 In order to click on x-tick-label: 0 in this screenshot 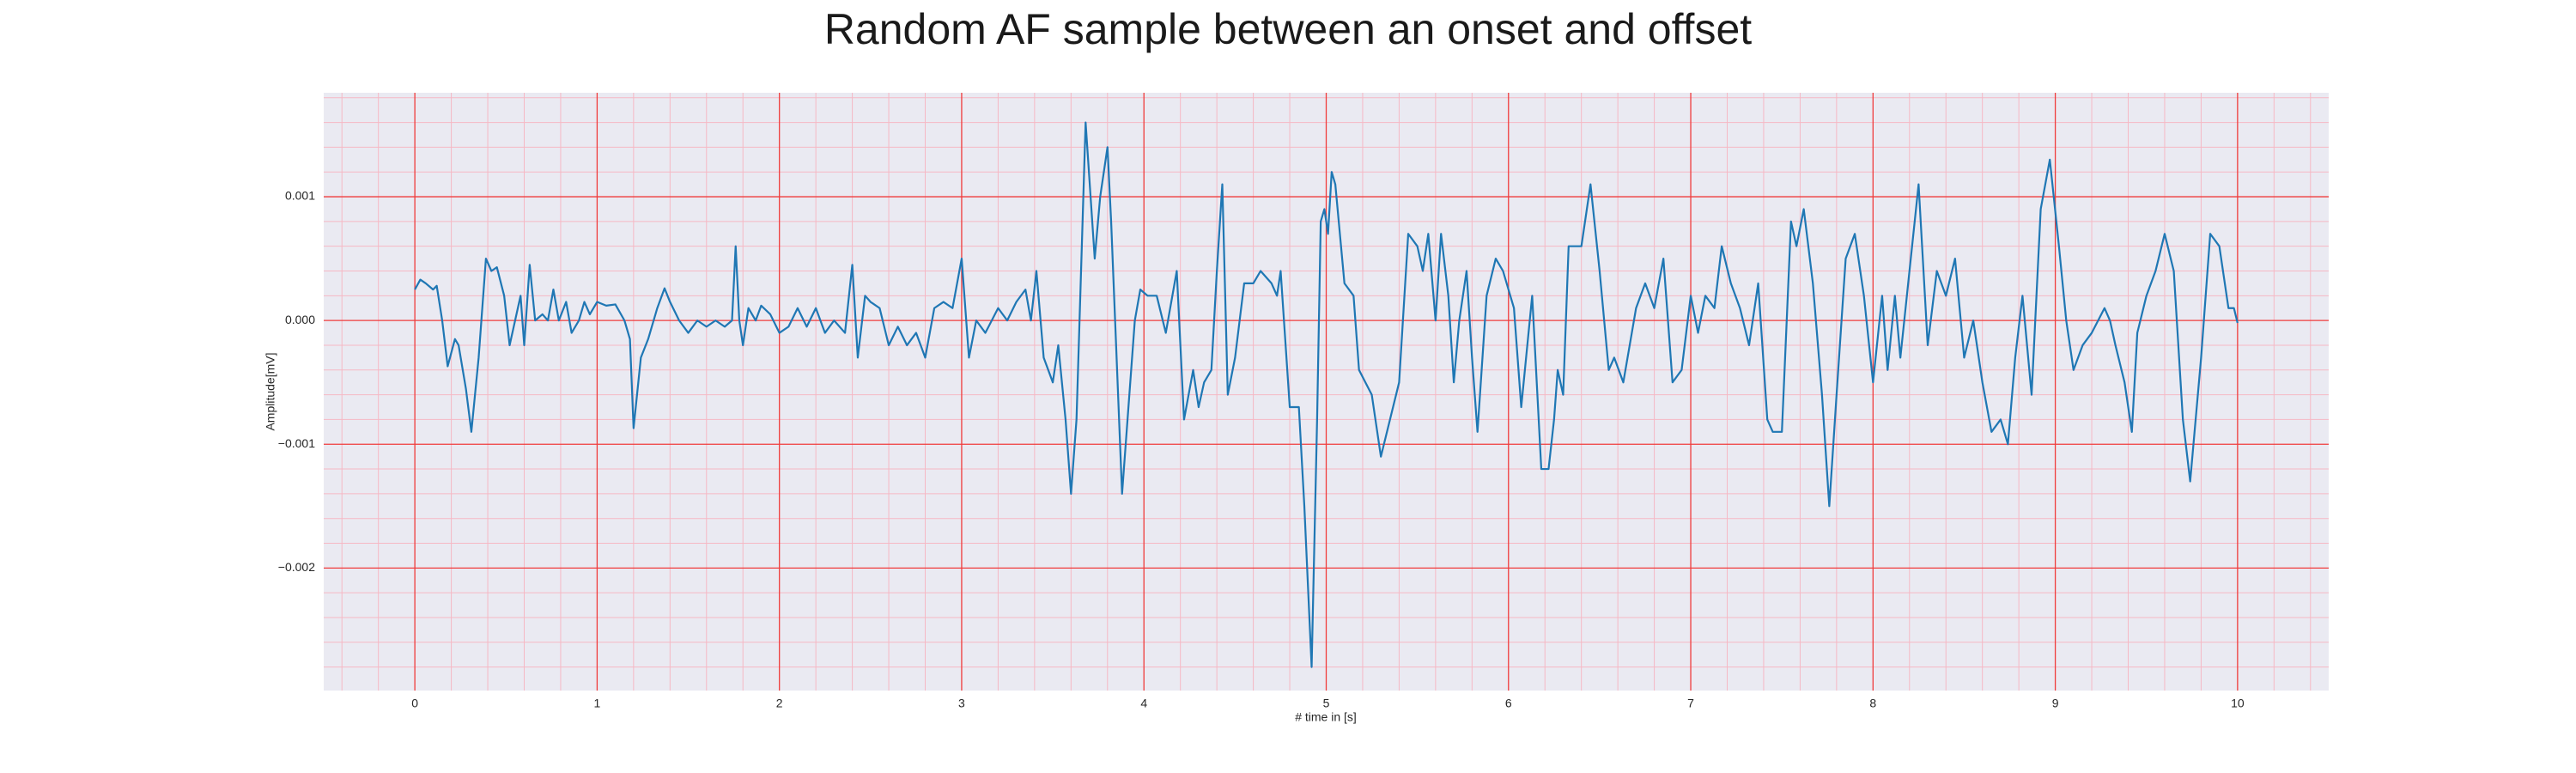, I will do `click(414, 703)`.